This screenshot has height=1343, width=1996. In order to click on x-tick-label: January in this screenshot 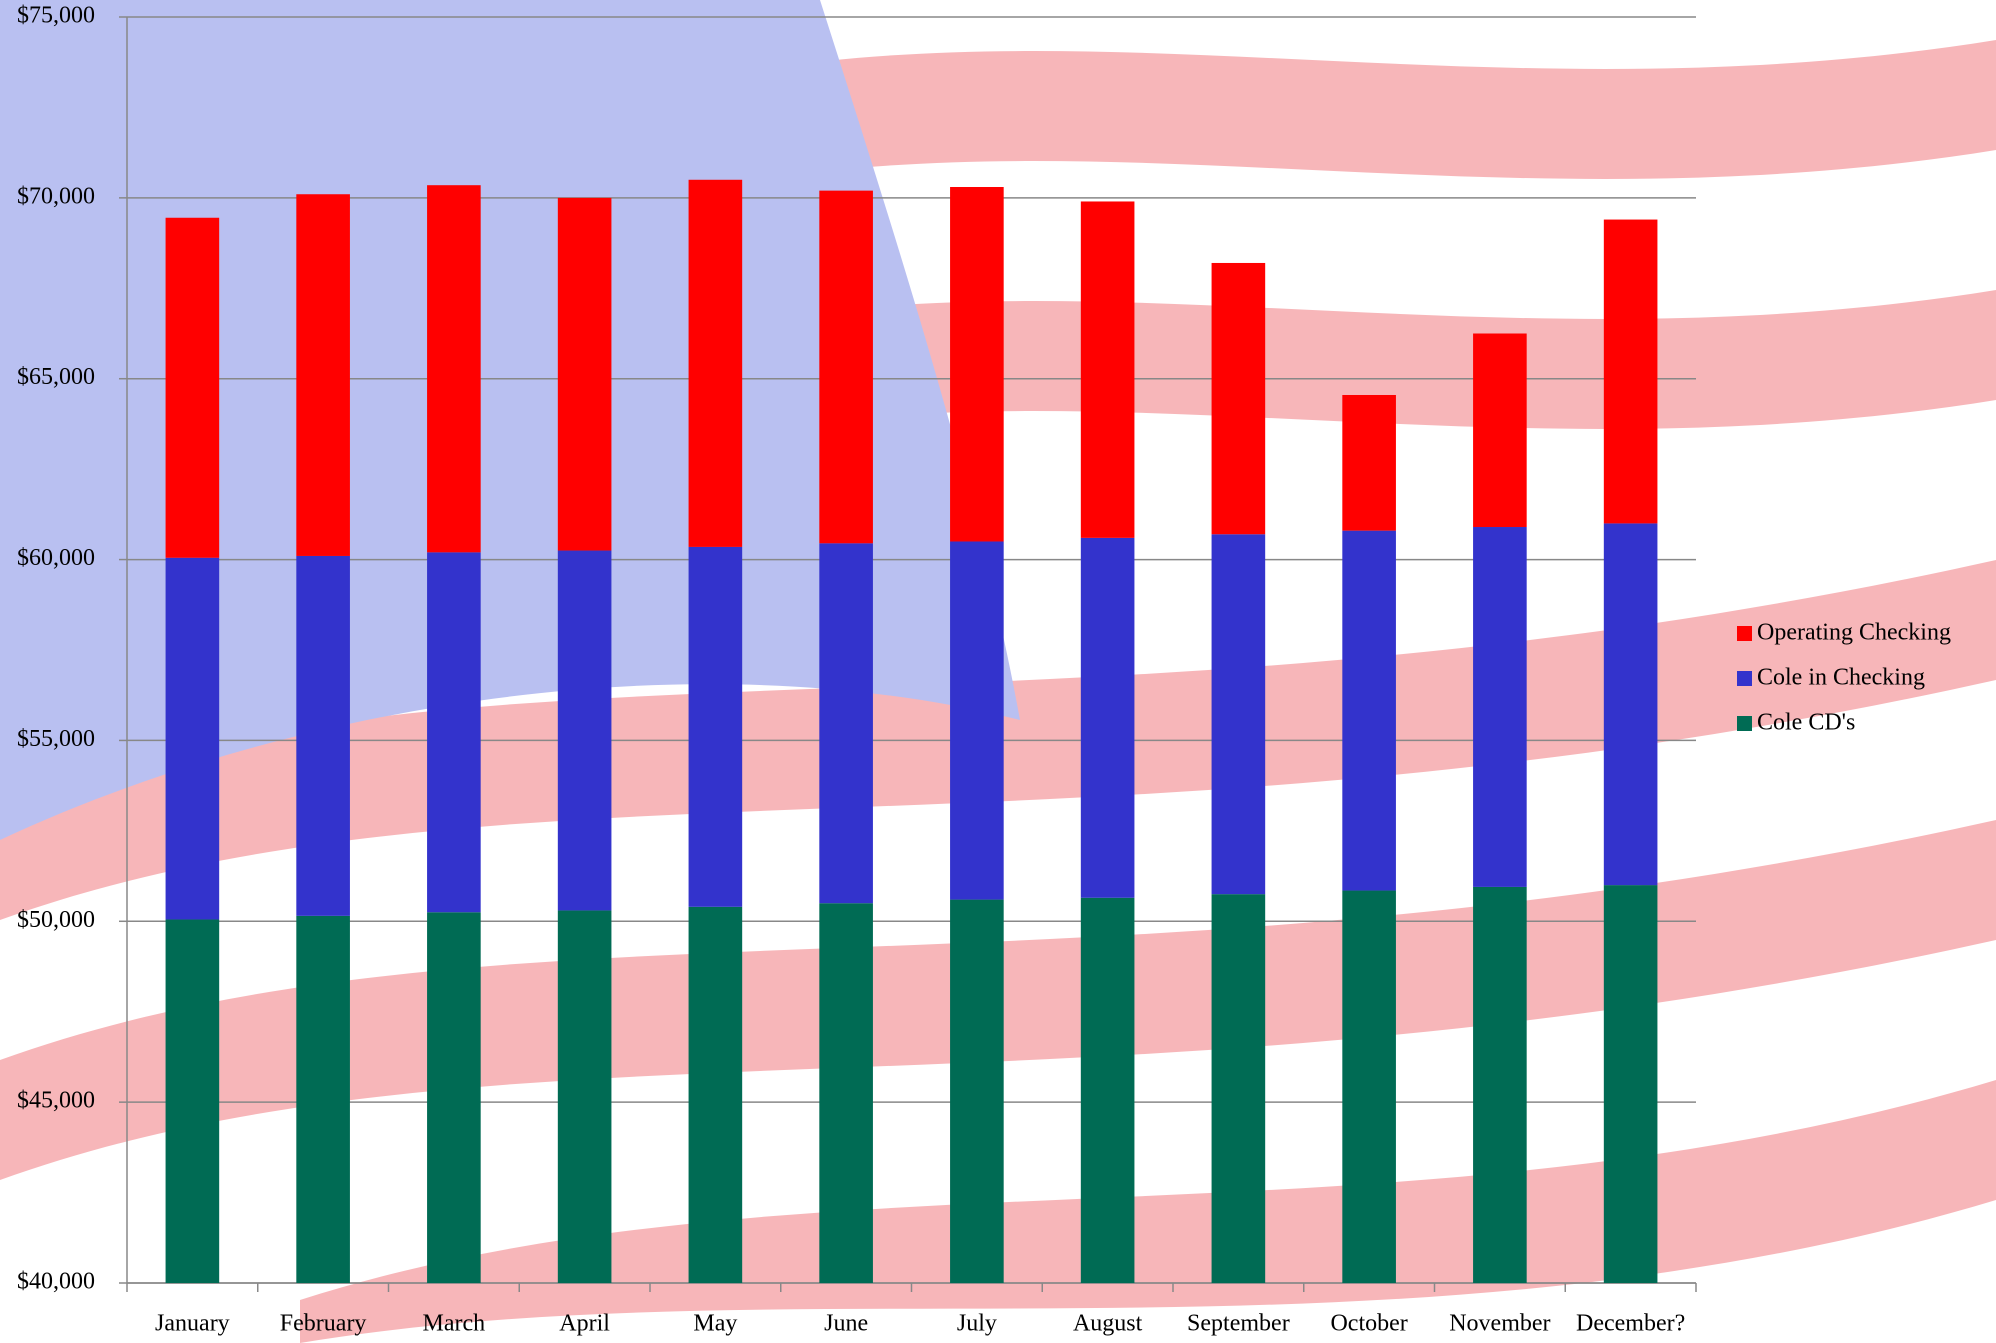, I will do `click(192, 1324)`.